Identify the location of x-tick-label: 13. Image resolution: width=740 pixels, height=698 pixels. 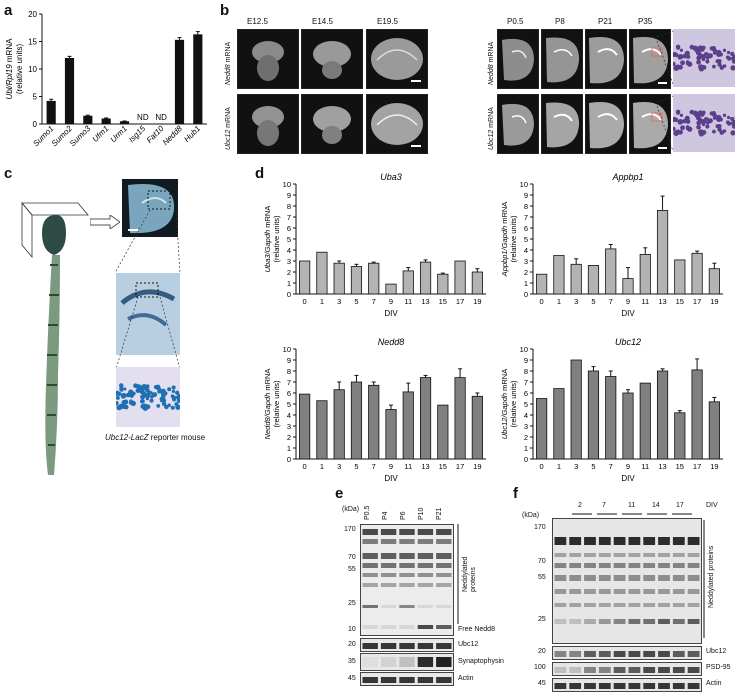
(425, 301).